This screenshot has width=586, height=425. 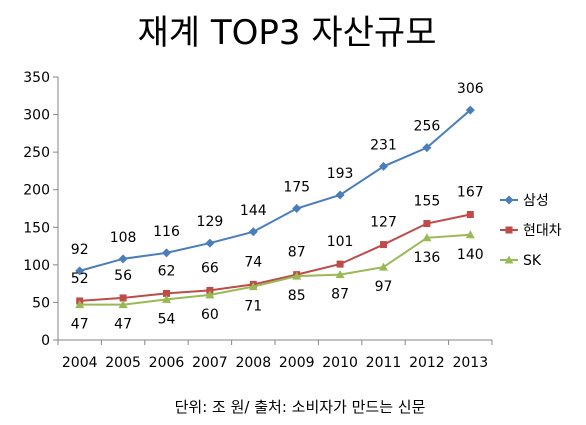 What do you see at coordinates (287, 33) in the screenshot?
I see `chart-title: 재계 TOP3 자산규모` at bounding box center [287, 33].